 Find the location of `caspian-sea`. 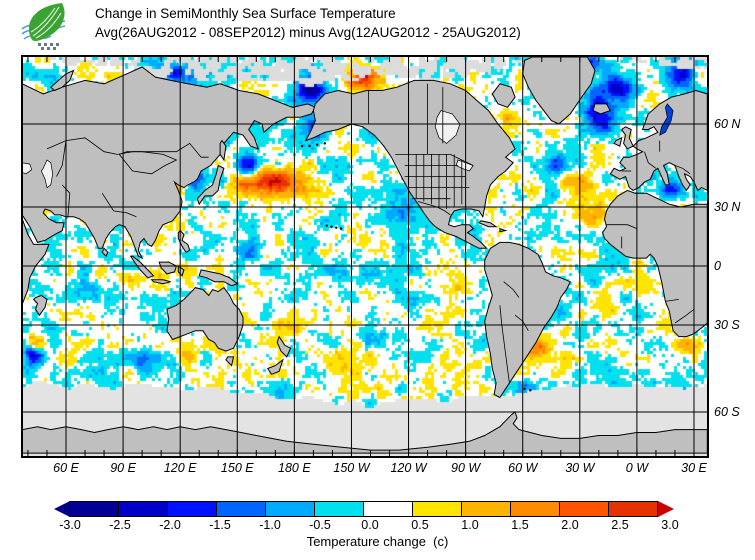

caspian-sea is located at coordinates (47, 174).